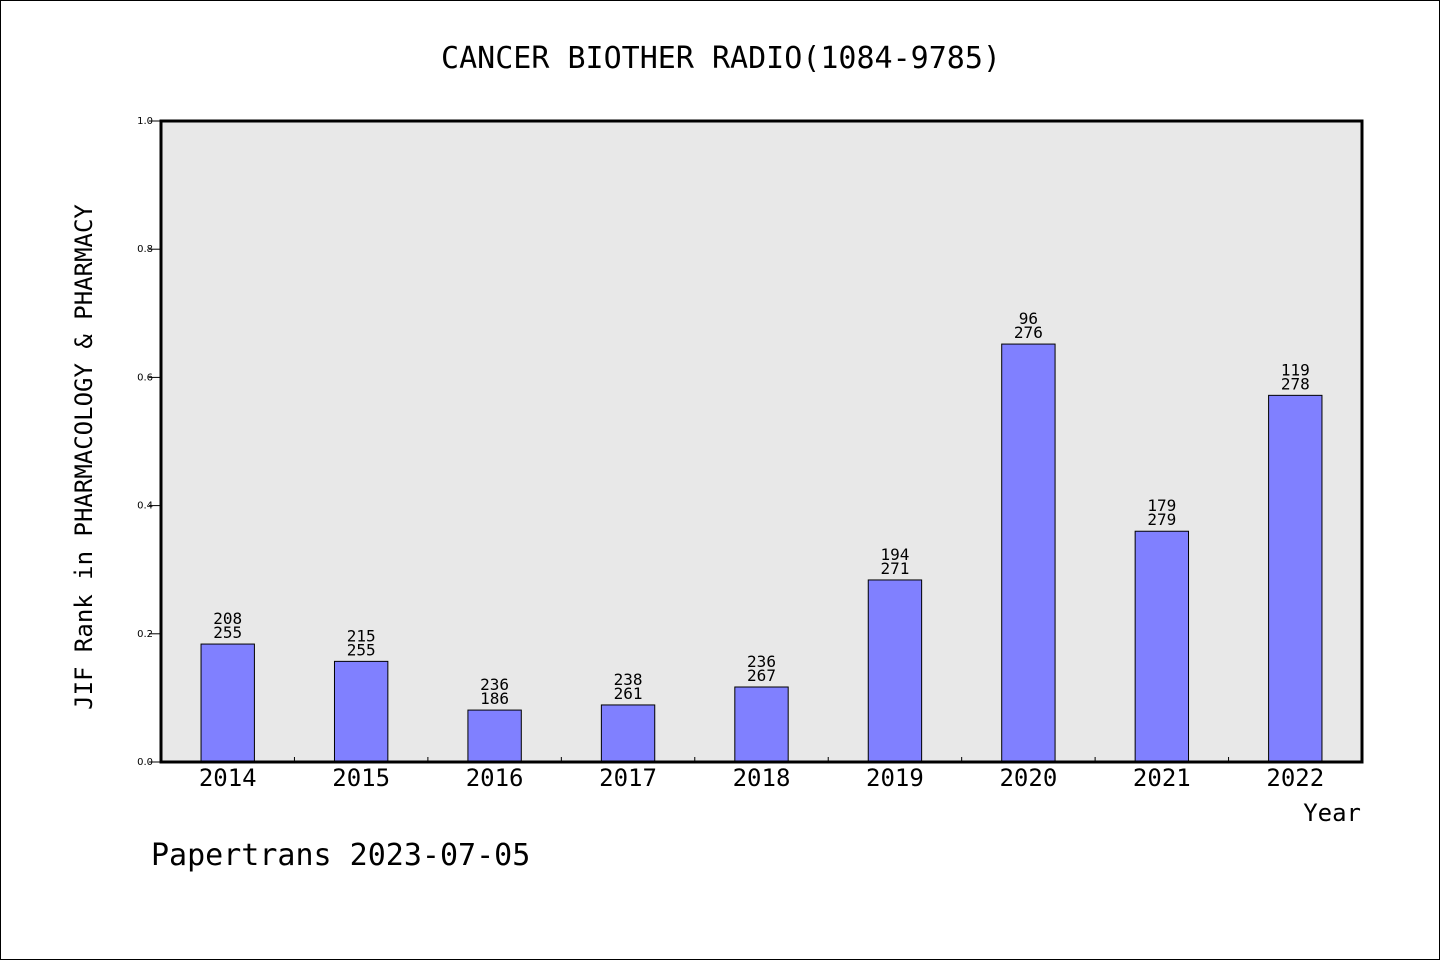  I want to click on bar-2017, so click(628, 733).